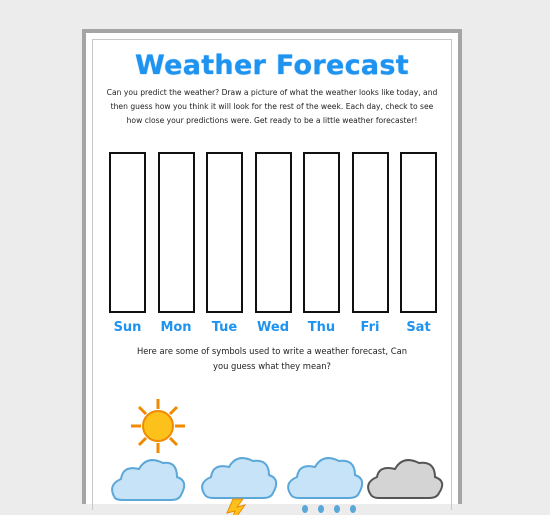  I want to click on day-label: Sat, so click(418, 327).